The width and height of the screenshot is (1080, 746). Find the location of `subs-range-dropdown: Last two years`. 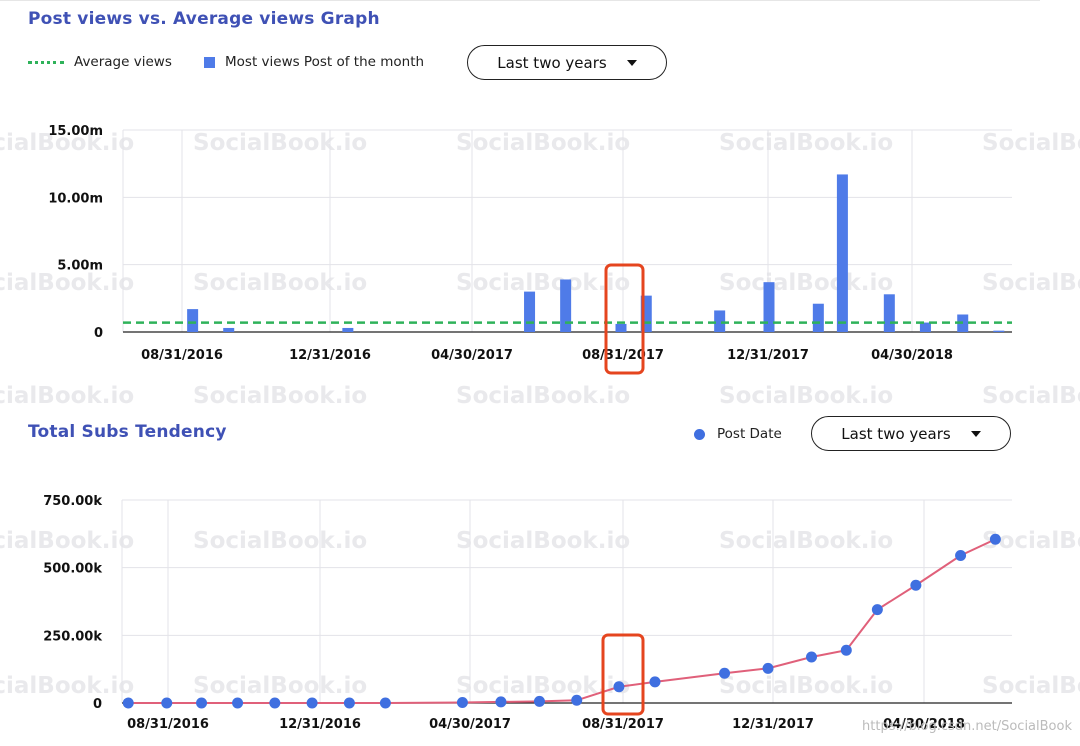

subs-range-dropdown: Last two years is located at coordinates (911, 433).